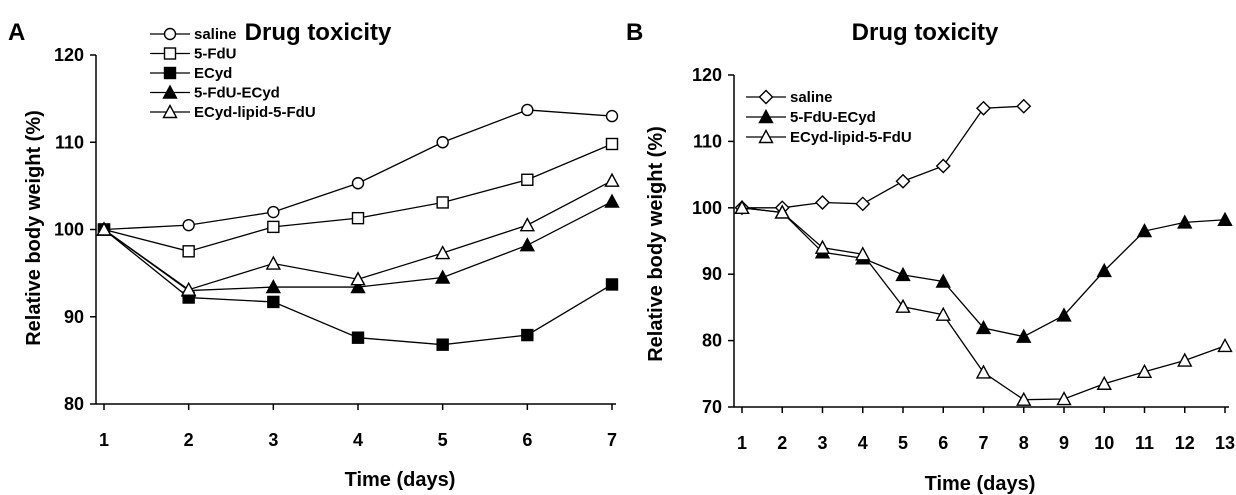  Describe the element at coordinates (1104, 443) in the screenshot. I see `x-tick-label: 10` at that location.